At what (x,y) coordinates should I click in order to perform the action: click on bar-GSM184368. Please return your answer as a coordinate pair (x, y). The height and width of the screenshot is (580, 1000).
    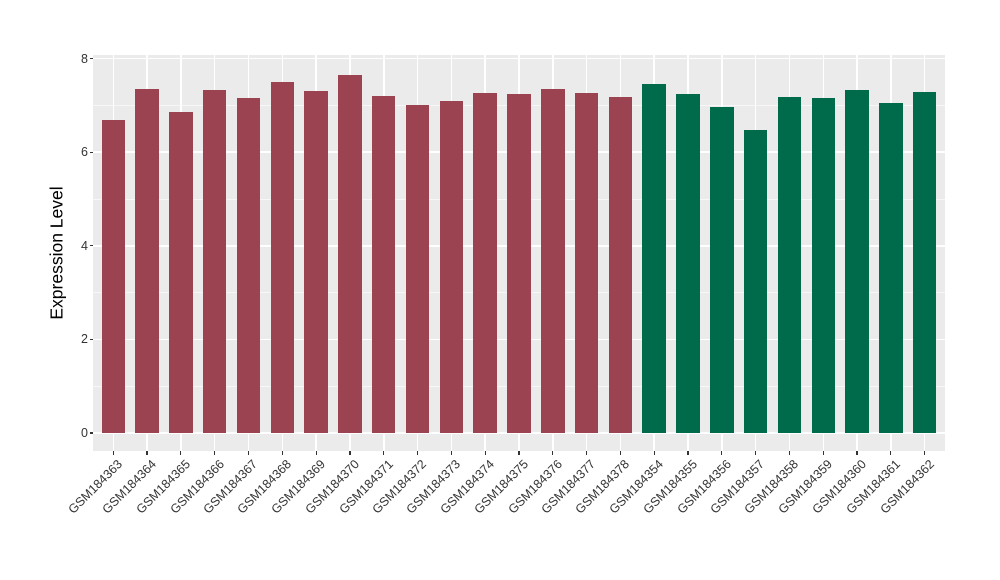
    Looking at the image, I should click on (282, 257).